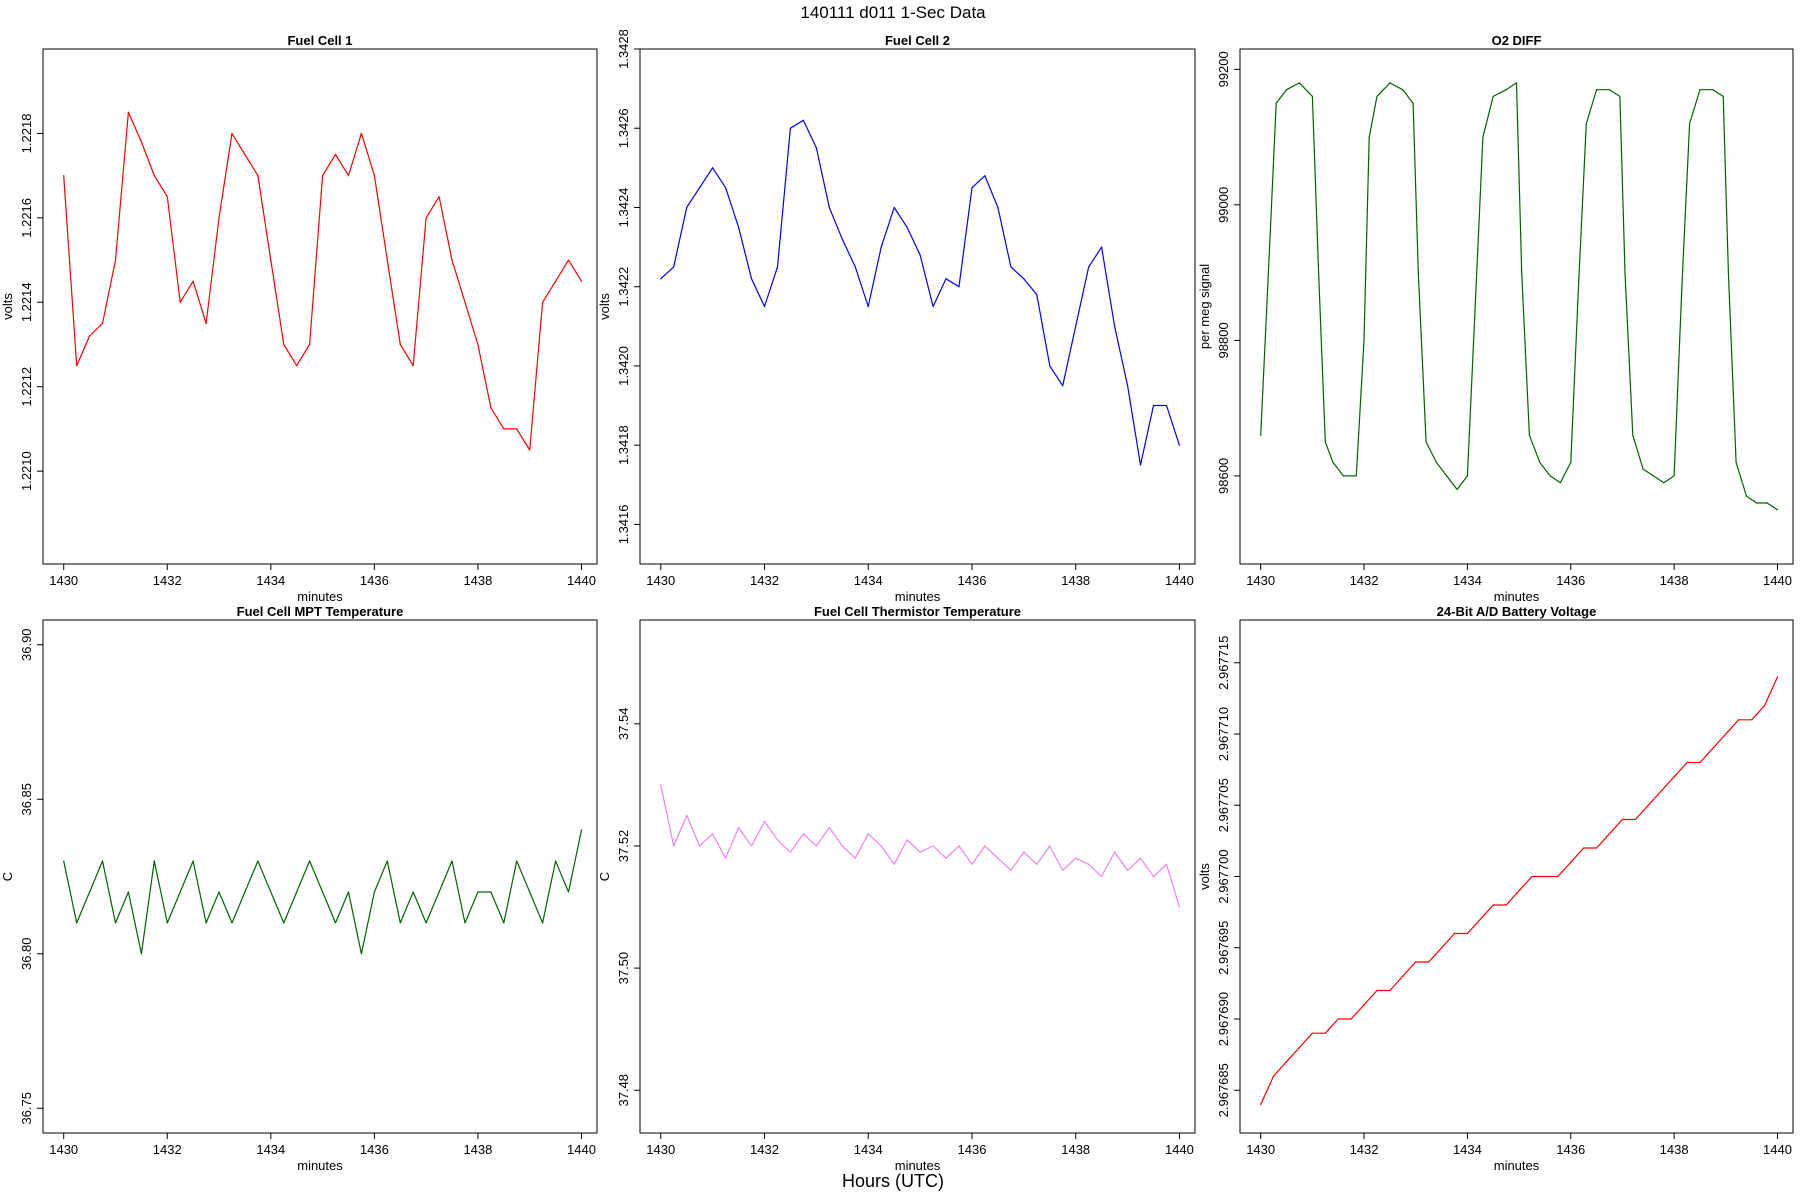  What do you see at coordinates (623, 366) in the screenshot?
I see `y-tick-label: 1.3420` at bounding box center [623, 366].